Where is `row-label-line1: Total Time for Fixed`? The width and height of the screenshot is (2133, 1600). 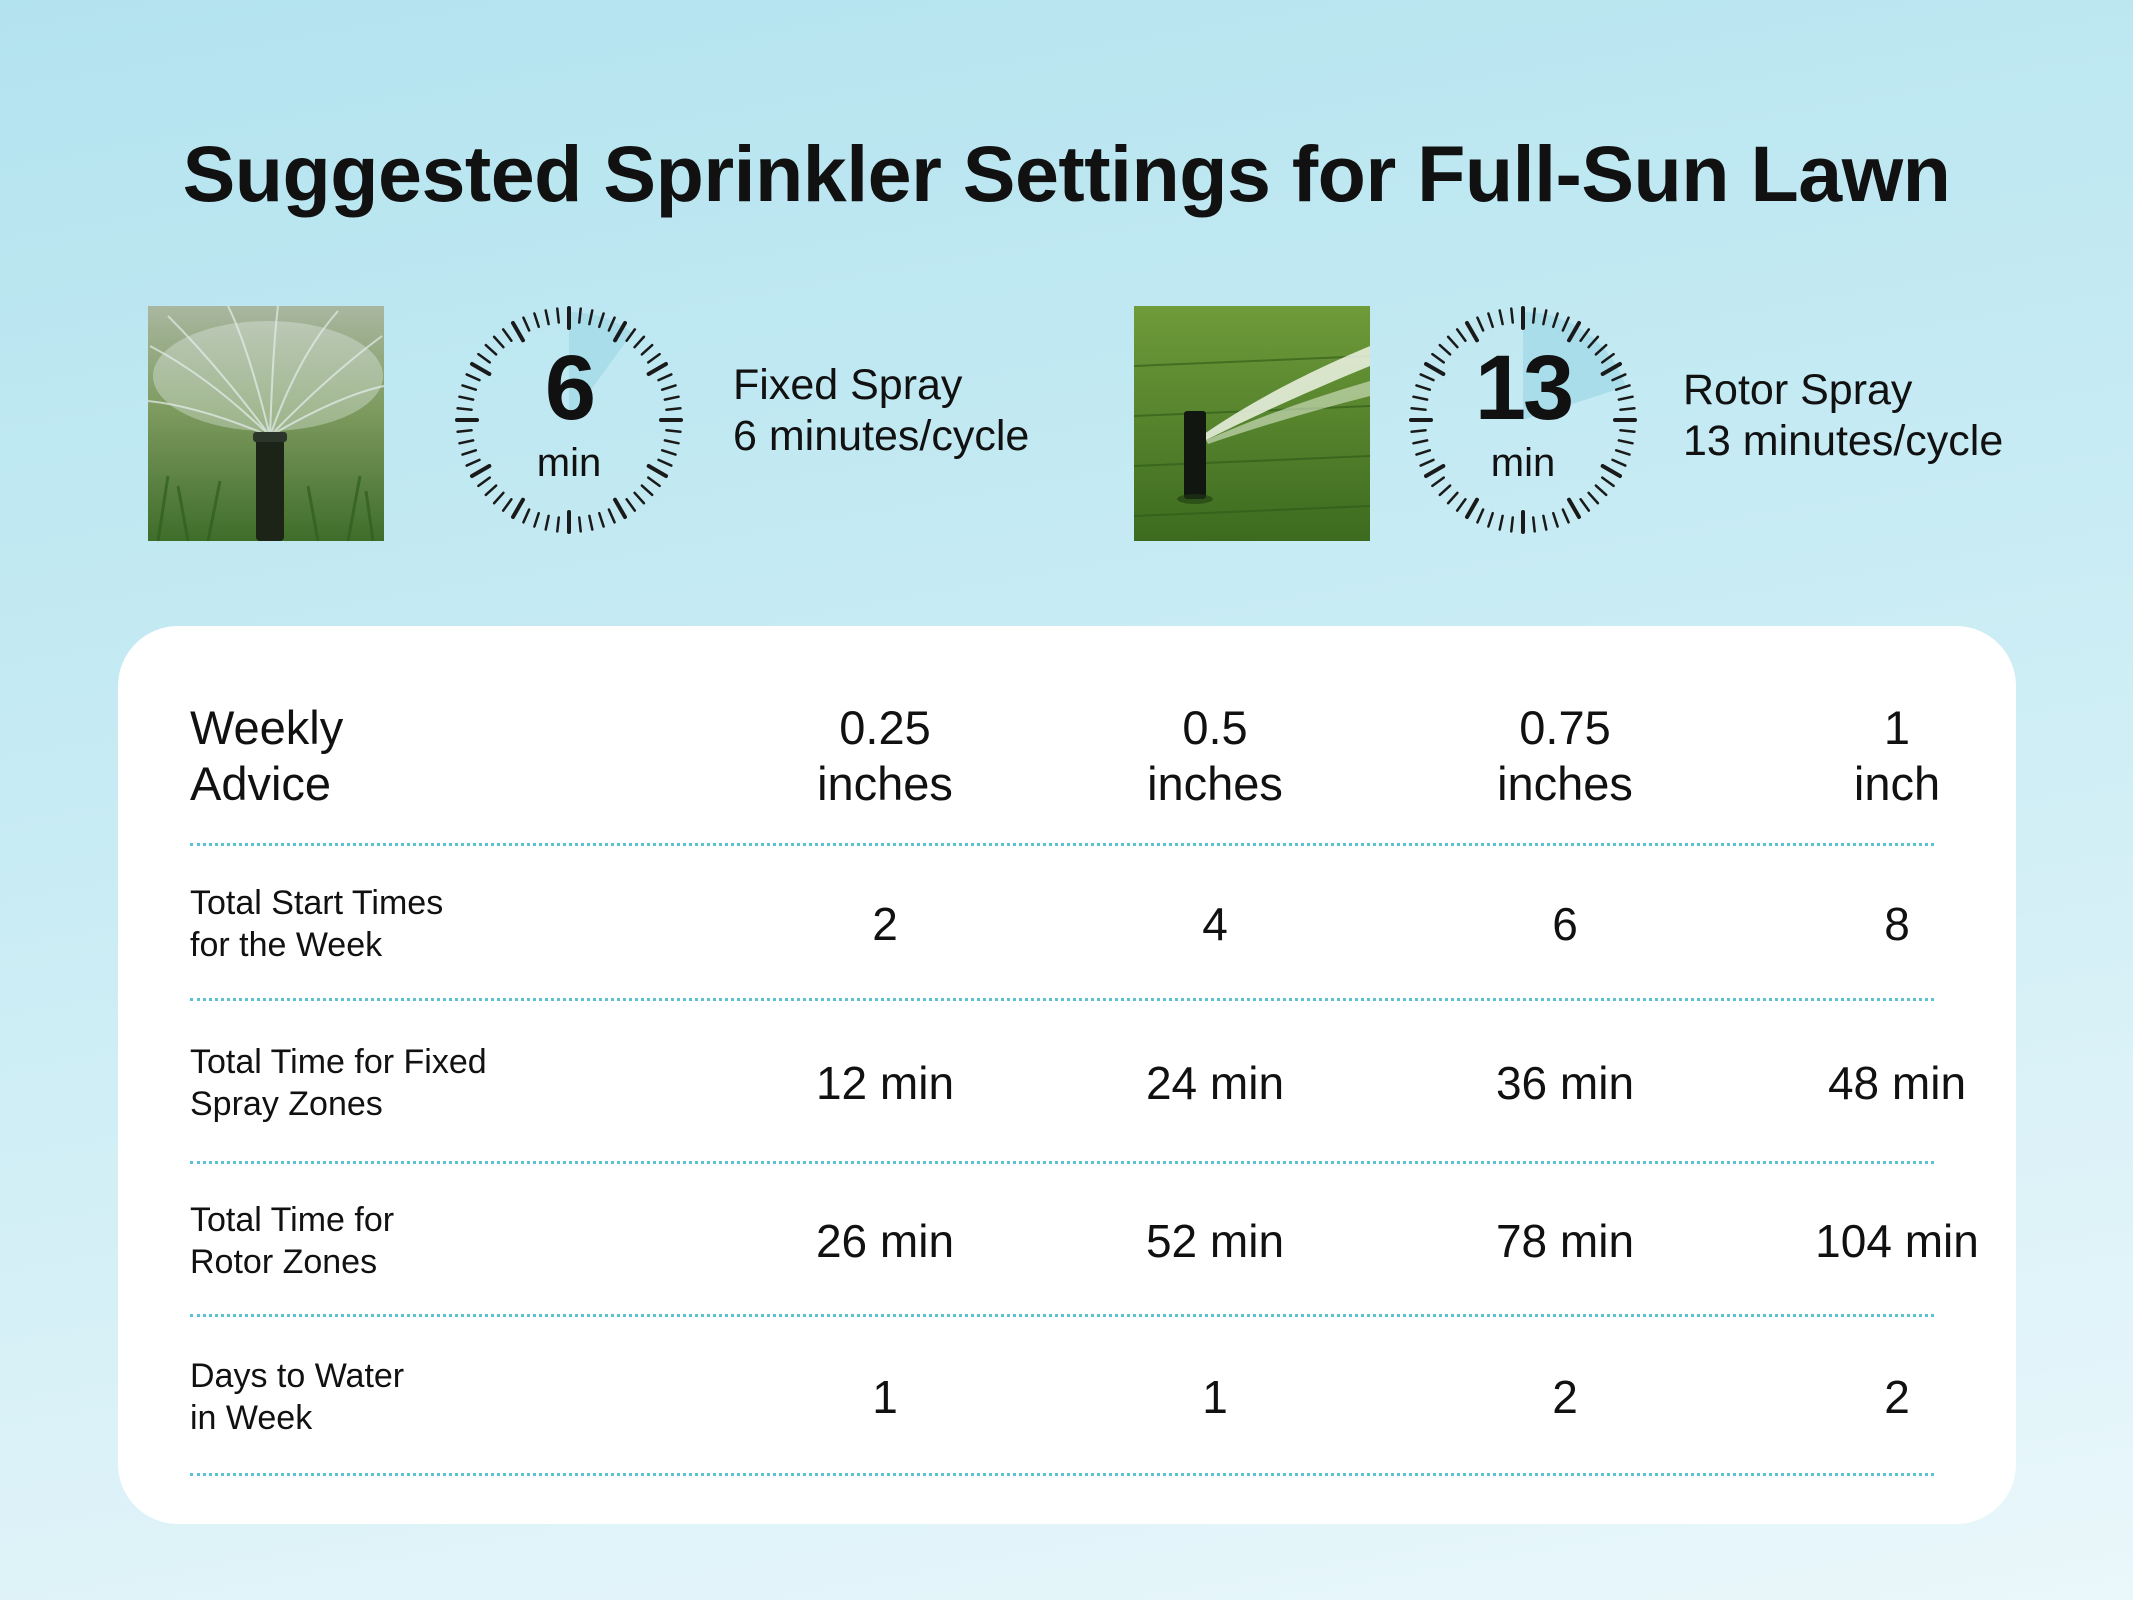
row-label-line1: Total Time for Fixed is located at coordinates (338, 1061).